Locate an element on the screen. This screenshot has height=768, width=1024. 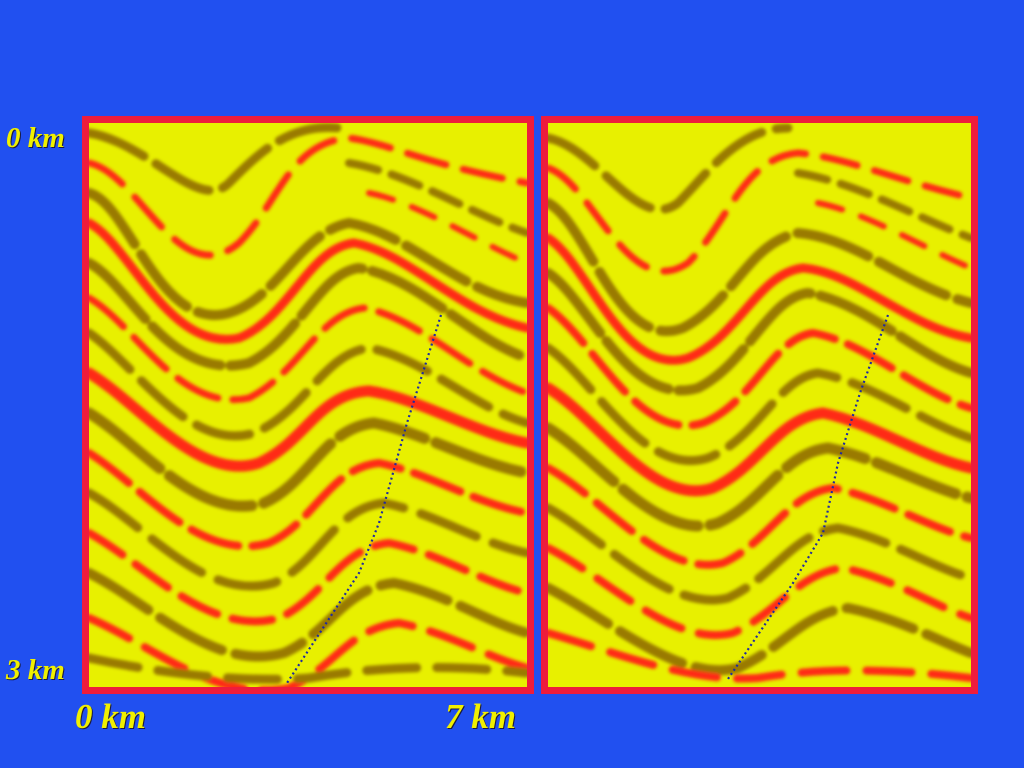
distance-label-start: 0 km is located at coordinates (110, 716).